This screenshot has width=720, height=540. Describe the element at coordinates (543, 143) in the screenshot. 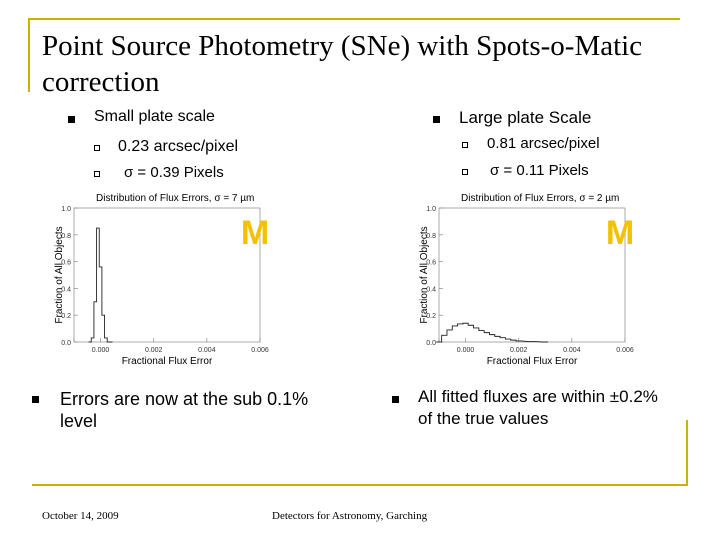

I see `right-item-1: 0.81 arcsec/pixel` at that location.